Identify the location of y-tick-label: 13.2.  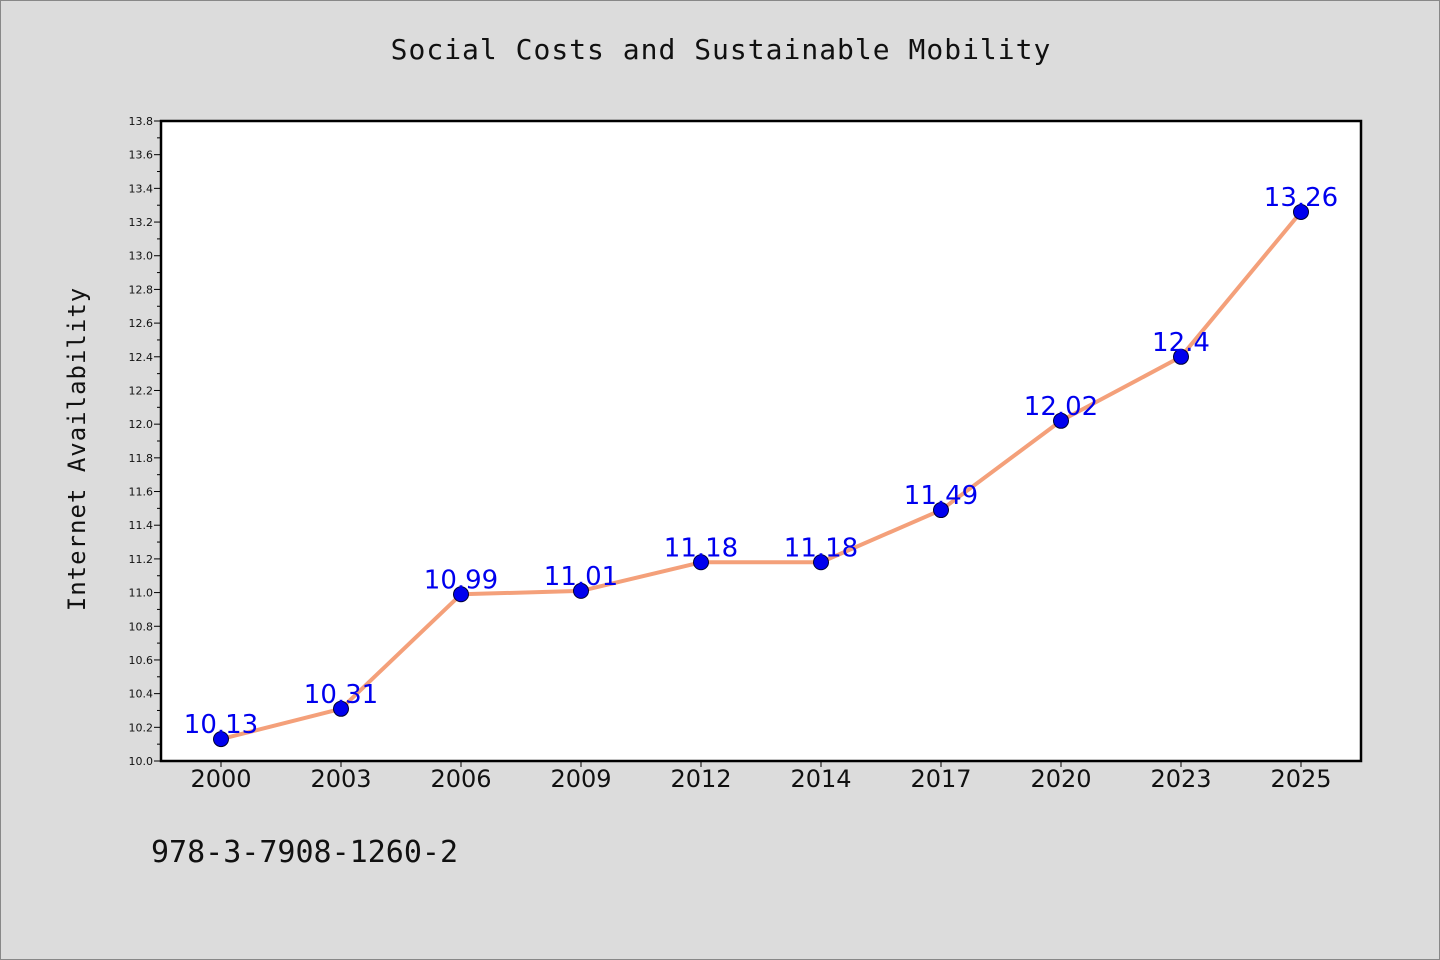
(141, 222).